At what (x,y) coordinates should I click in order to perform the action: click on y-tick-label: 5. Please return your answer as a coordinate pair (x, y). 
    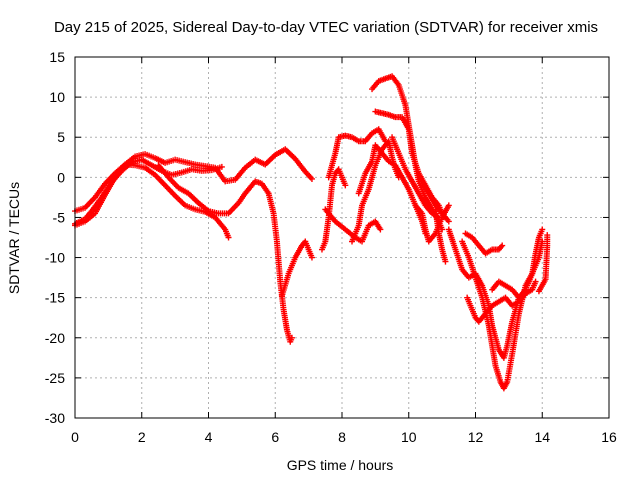
    Looking at the image, I should click on (61, 137).